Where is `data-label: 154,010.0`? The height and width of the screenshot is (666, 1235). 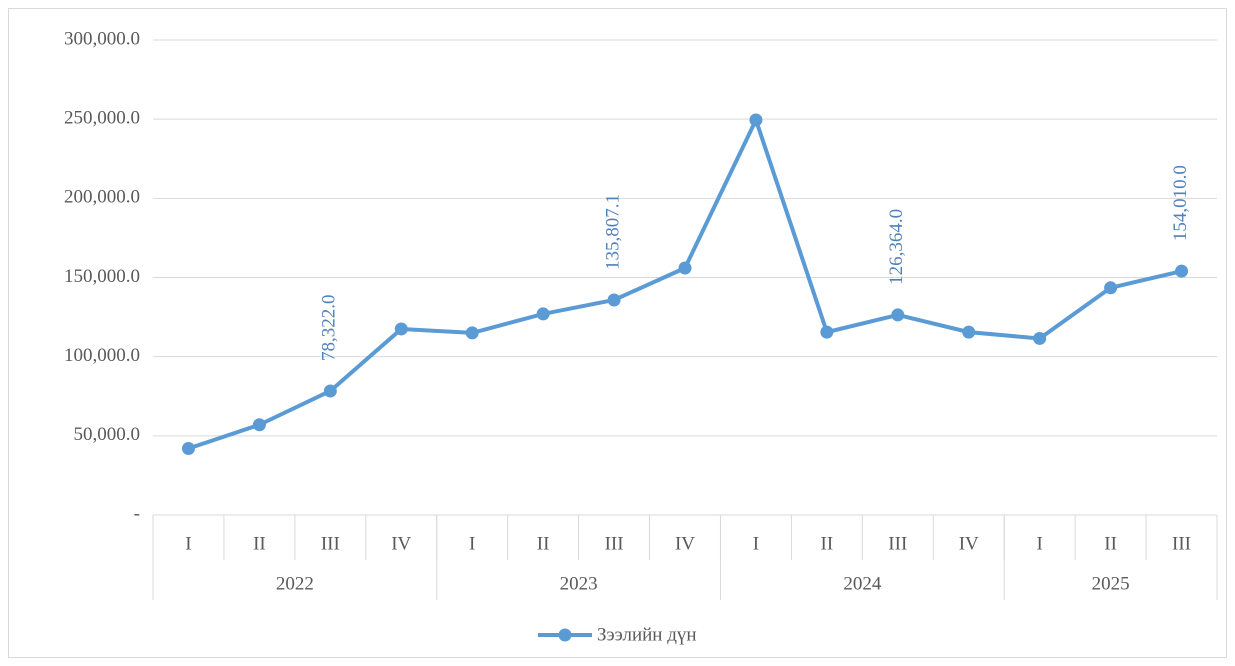
data-label: 154,010.0 is located at coordinates (1180, 203).